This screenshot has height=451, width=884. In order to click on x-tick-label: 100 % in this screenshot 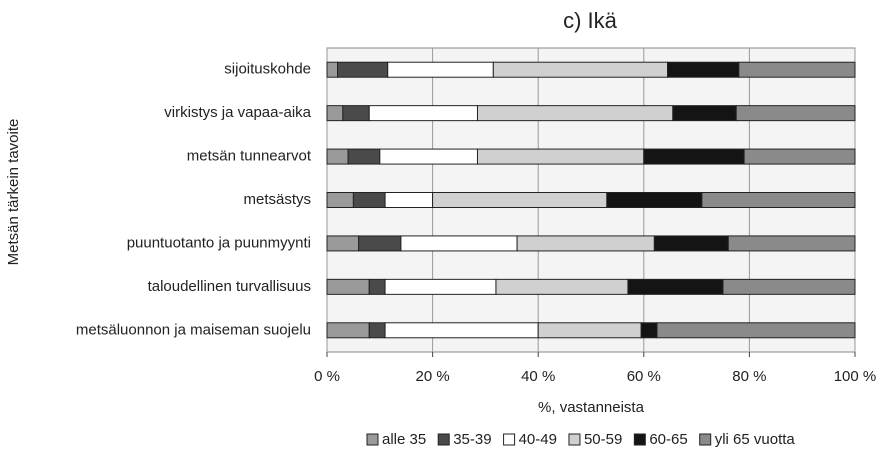, I will do `click(855, 376)`.